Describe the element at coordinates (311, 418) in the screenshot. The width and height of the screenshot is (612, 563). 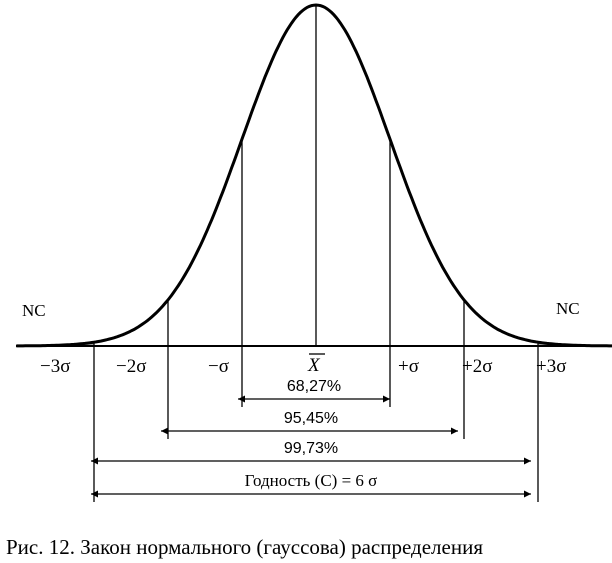
I see `interval-label-2sigma: 95,45%` at that location.